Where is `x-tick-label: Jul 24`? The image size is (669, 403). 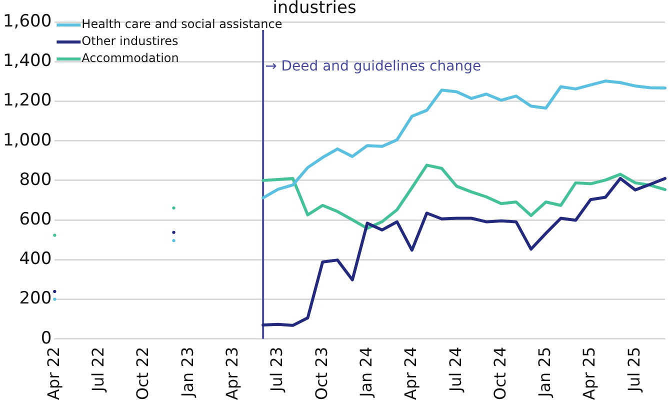
x-tick-label: Jul 24 is located at coordinates (455, 369).